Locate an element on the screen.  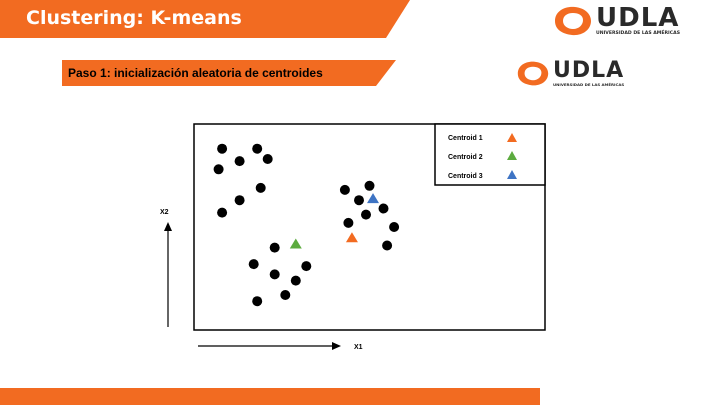
x-axis-arrow is located at coordinates (269, 346).